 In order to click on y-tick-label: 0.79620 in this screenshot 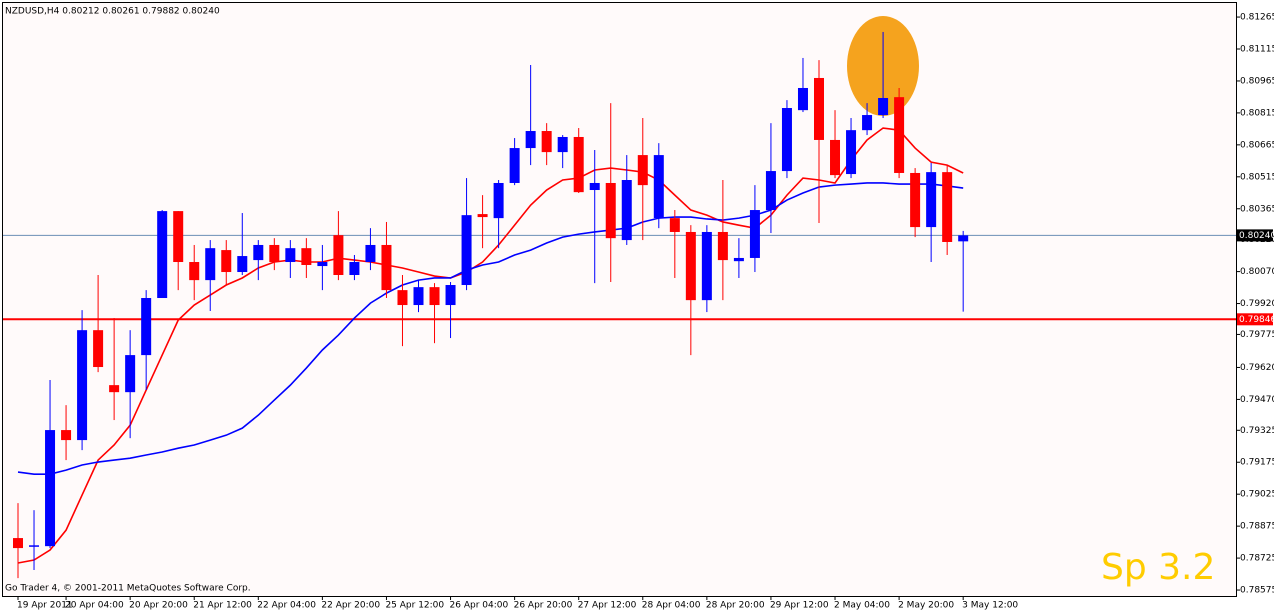, I will do `click(1257, 368)`.